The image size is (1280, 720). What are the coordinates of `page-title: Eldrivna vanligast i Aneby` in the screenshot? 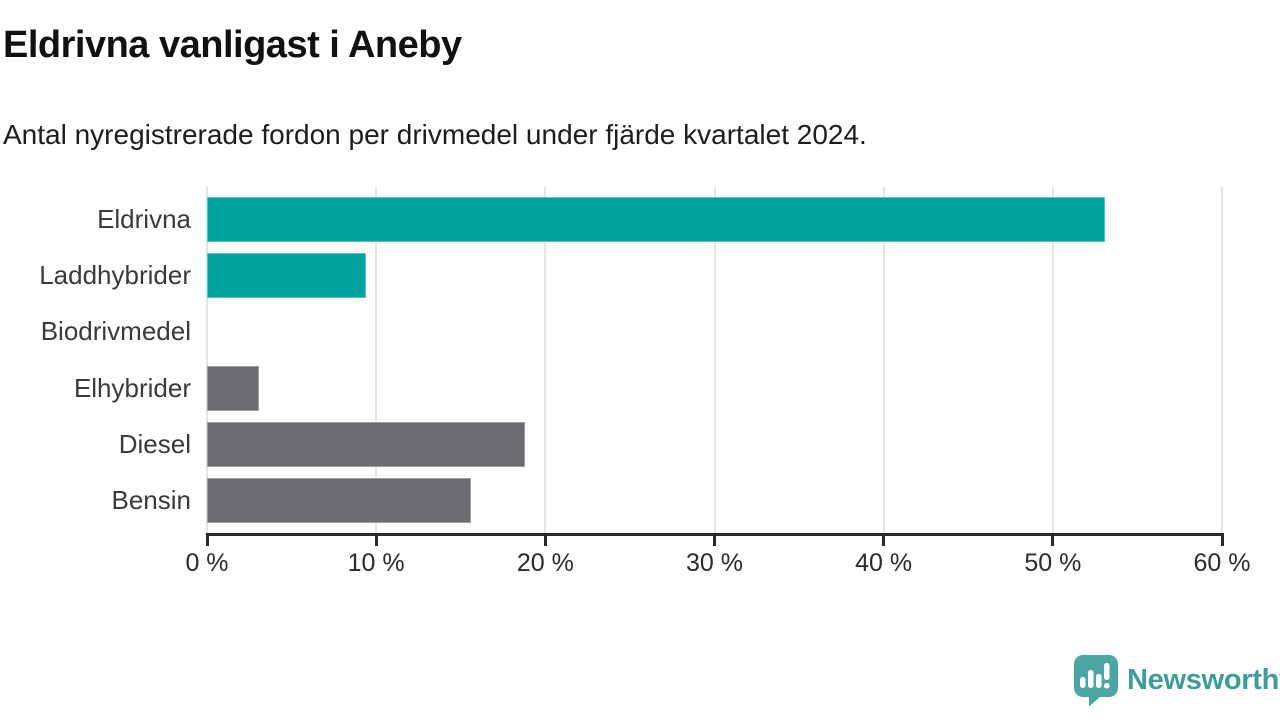 It's located at (232, 45).